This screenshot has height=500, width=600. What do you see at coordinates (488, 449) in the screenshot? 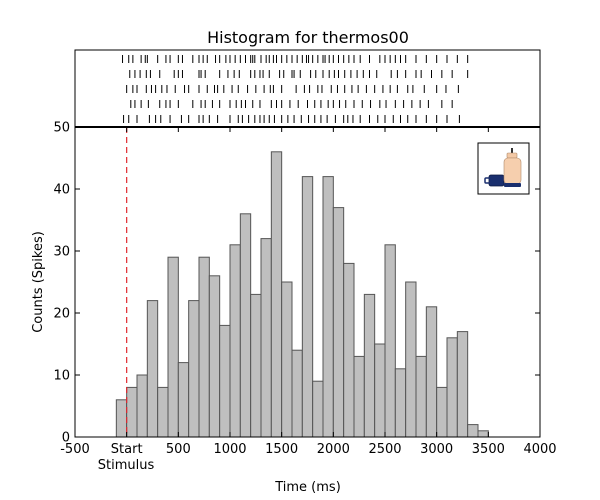
I see `x-tick-label: 3500` at bounding box center [488, 449].